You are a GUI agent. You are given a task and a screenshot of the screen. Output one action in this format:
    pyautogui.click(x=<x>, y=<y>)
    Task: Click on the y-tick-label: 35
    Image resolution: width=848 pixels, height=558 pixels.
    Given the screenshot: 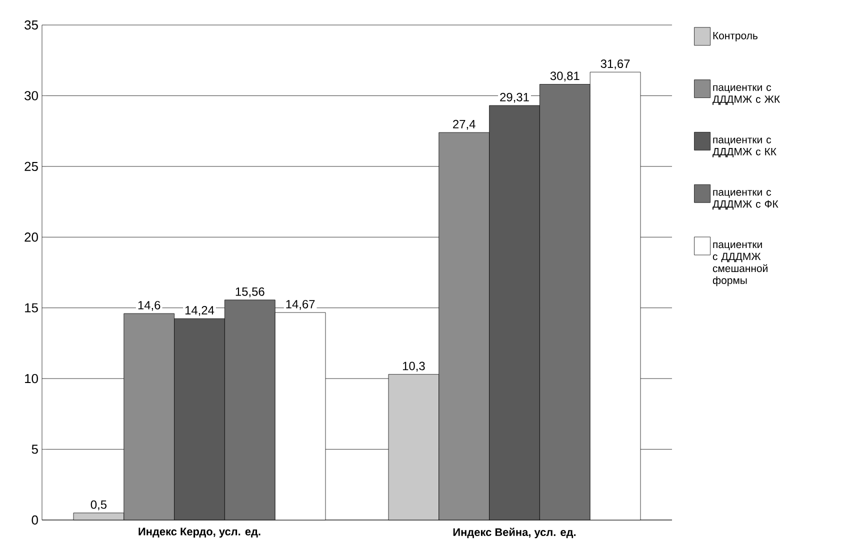 What is the action you would take?
    pyautogui.click(x=31, y=25)
    